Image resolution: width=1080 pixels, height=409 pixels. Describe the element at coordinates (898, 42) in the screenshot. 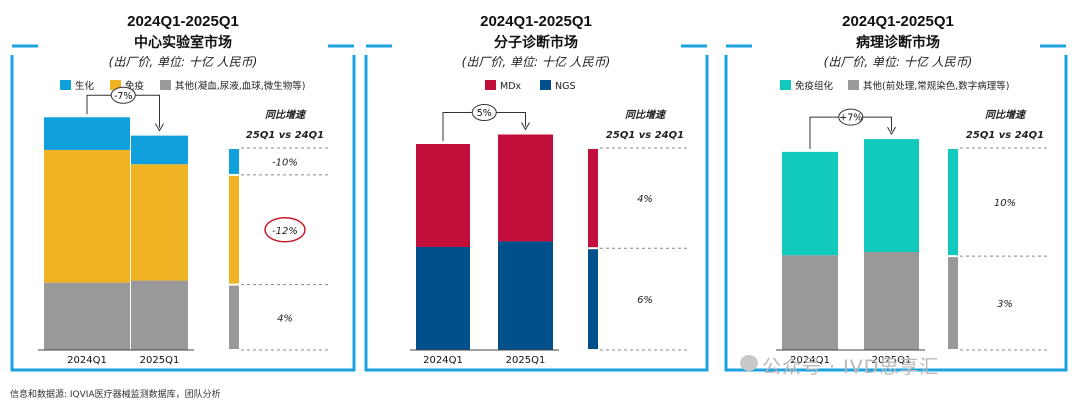

I see `chart-subtitle: 病理诊断市场` at that location.